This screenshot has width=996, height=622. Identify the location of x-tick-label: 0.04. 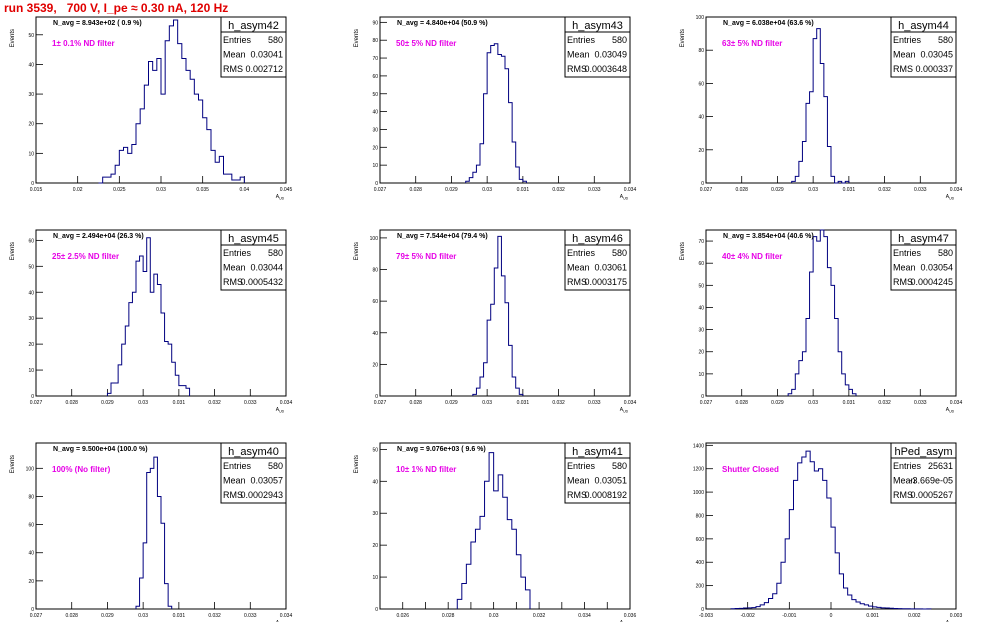
(244, 190).